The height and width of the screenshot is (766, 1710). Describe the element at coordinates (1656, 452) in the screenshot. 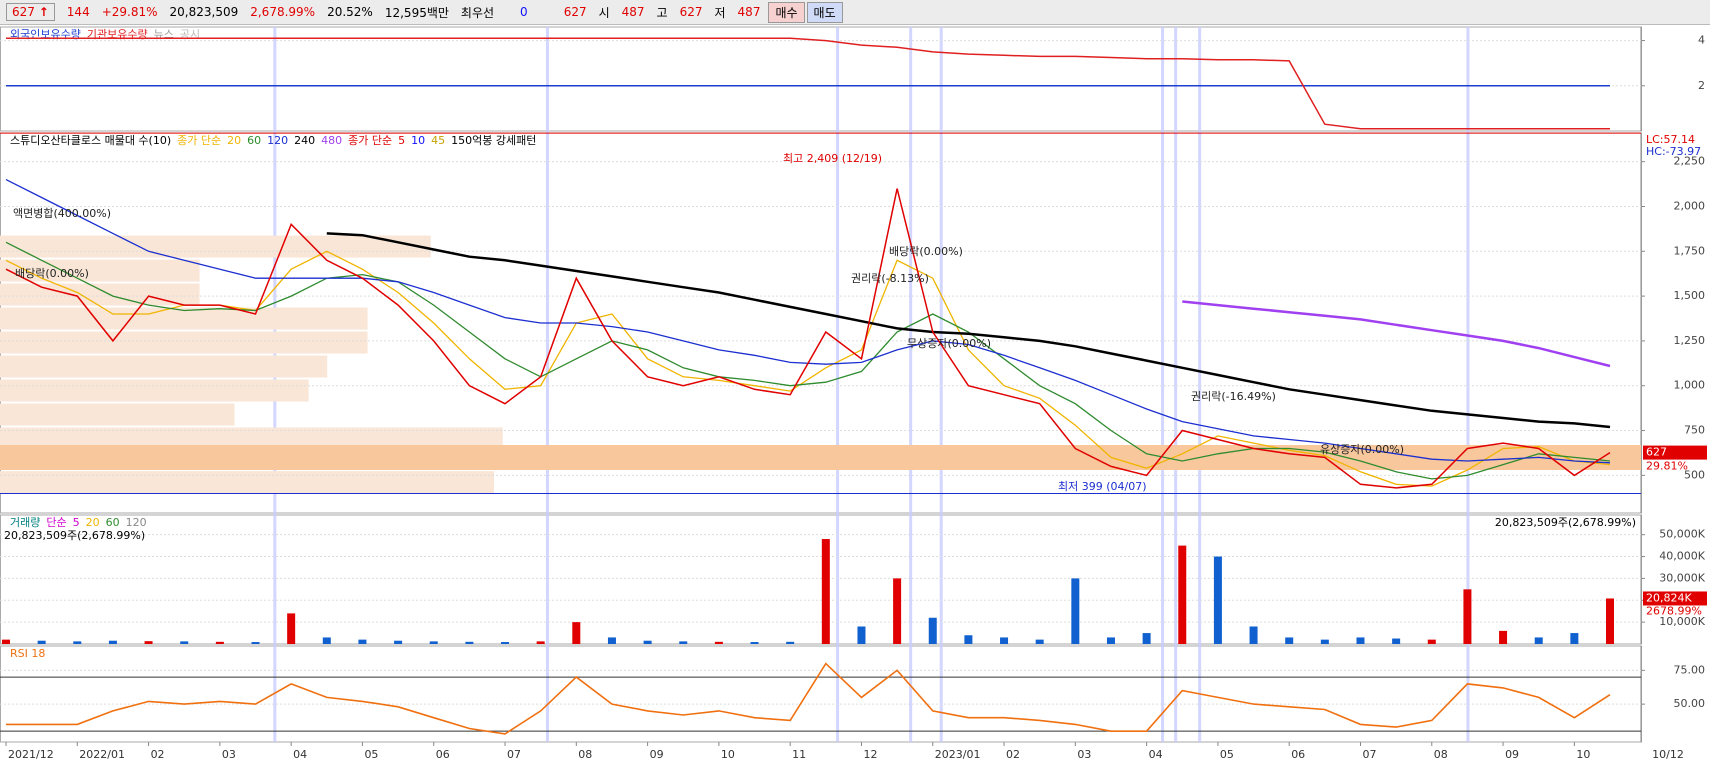

I see `last-price-label: 627` at that location.